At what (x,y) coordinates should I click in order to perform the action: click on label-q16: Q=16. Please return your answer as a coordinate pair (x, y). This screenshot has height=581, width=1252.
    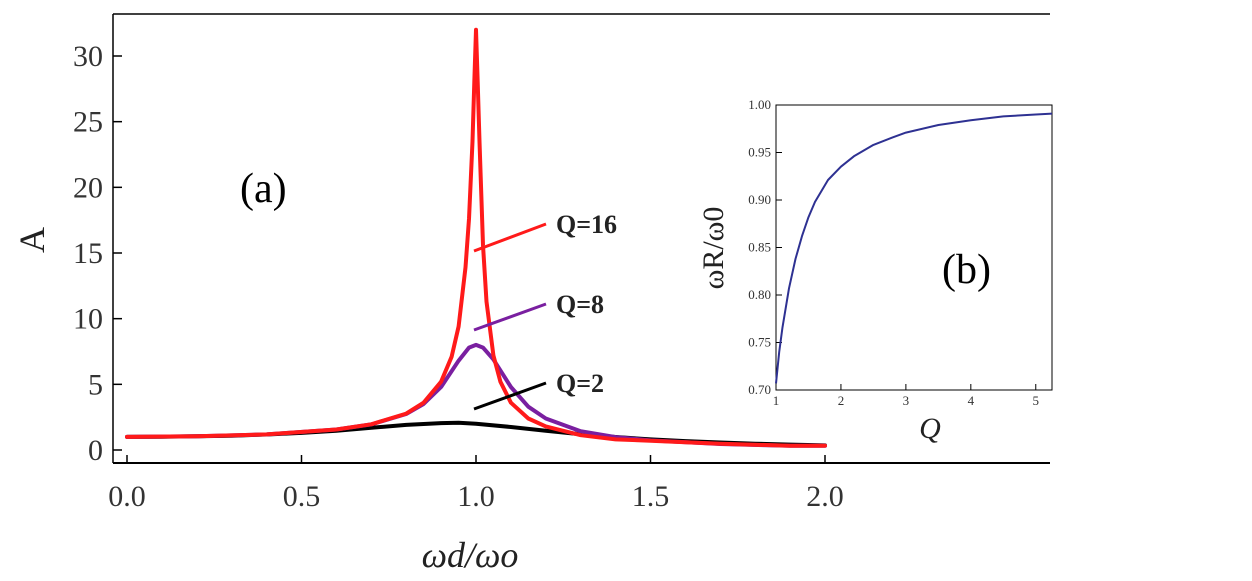
    Looking at the image, I should click on (586, 224).